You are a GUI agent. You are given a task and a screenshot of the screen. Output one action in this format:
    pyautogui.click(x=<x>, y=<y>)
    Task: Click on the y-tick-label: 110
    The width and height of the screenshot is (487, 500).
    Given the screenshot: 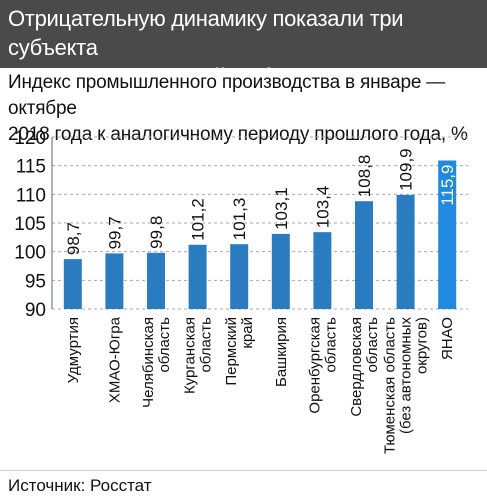 What is the action you would take?
    pyautogui.click(x=31, y=195)
    